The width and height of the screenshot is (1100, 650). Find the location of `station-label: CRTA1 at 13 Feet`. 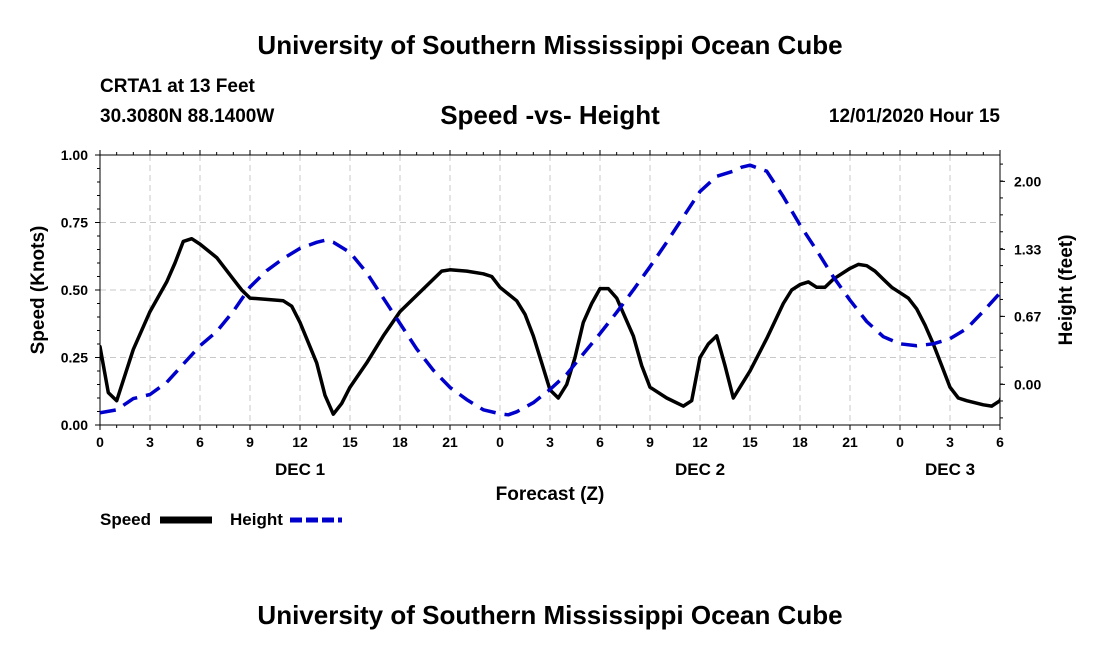

station-label: CRTA1 at 13 Feet is located at coordinates (177, 86).